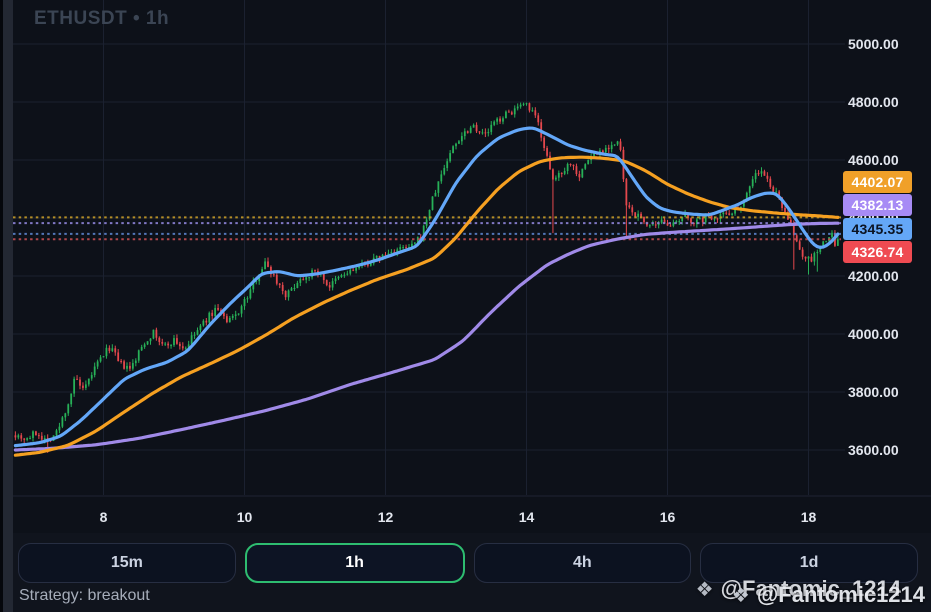 The image size is (931, 612). Describe the element at coordinates (468, 563) in the screenshot. I see `timeframe-selector: 15m 1h 4h 1d` at that location.